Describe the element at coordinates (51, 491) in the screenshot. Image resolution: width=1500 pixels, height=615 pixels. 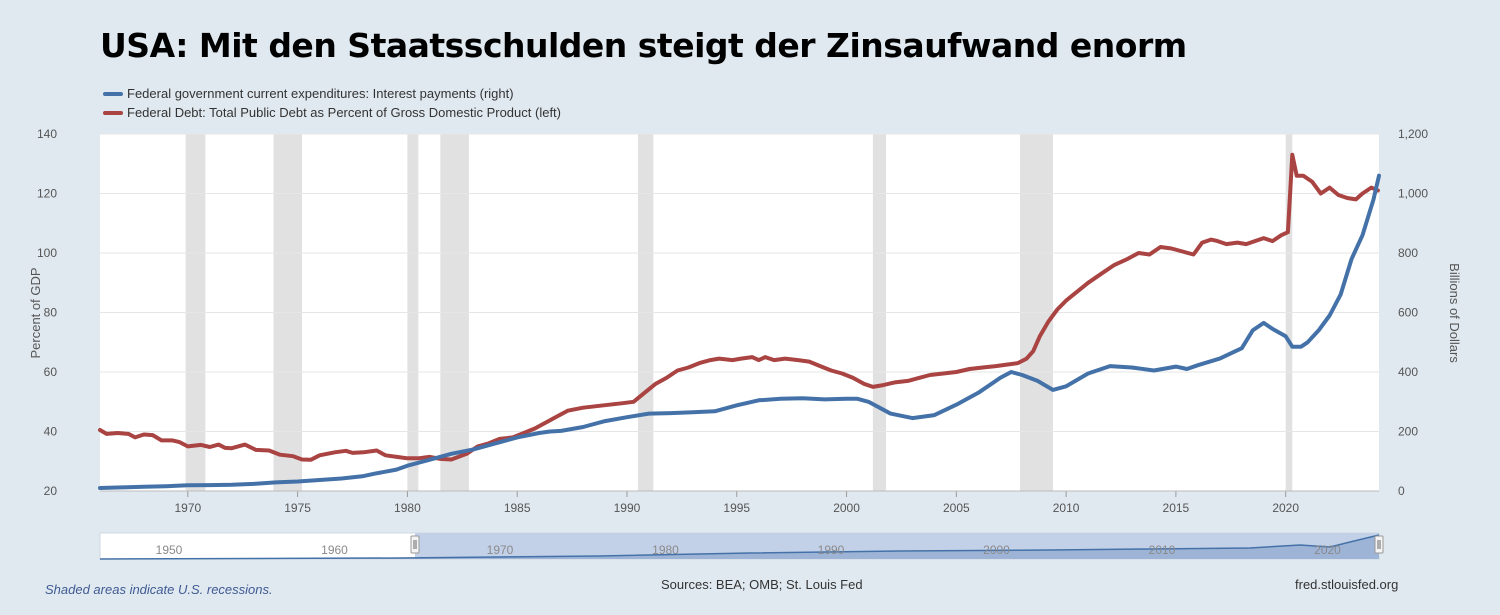
I see `left-tick-label-0: 20` at that location.